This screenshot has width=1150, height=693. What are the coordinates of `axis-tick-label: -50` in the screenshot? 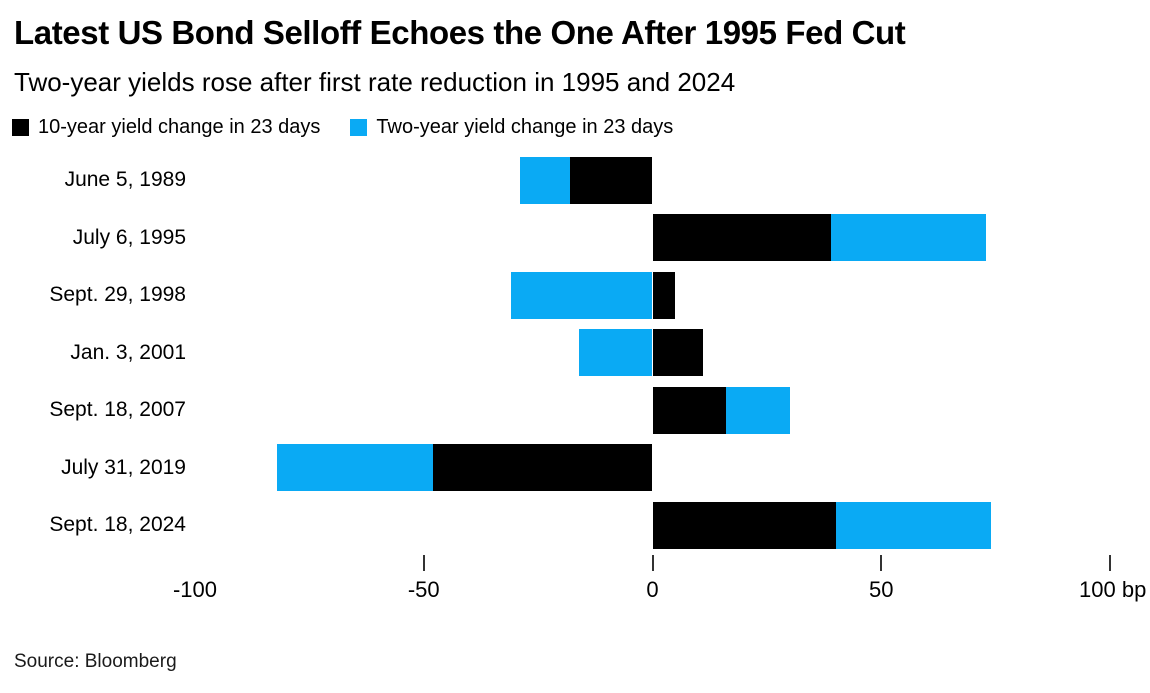 It's located at (423, 589).